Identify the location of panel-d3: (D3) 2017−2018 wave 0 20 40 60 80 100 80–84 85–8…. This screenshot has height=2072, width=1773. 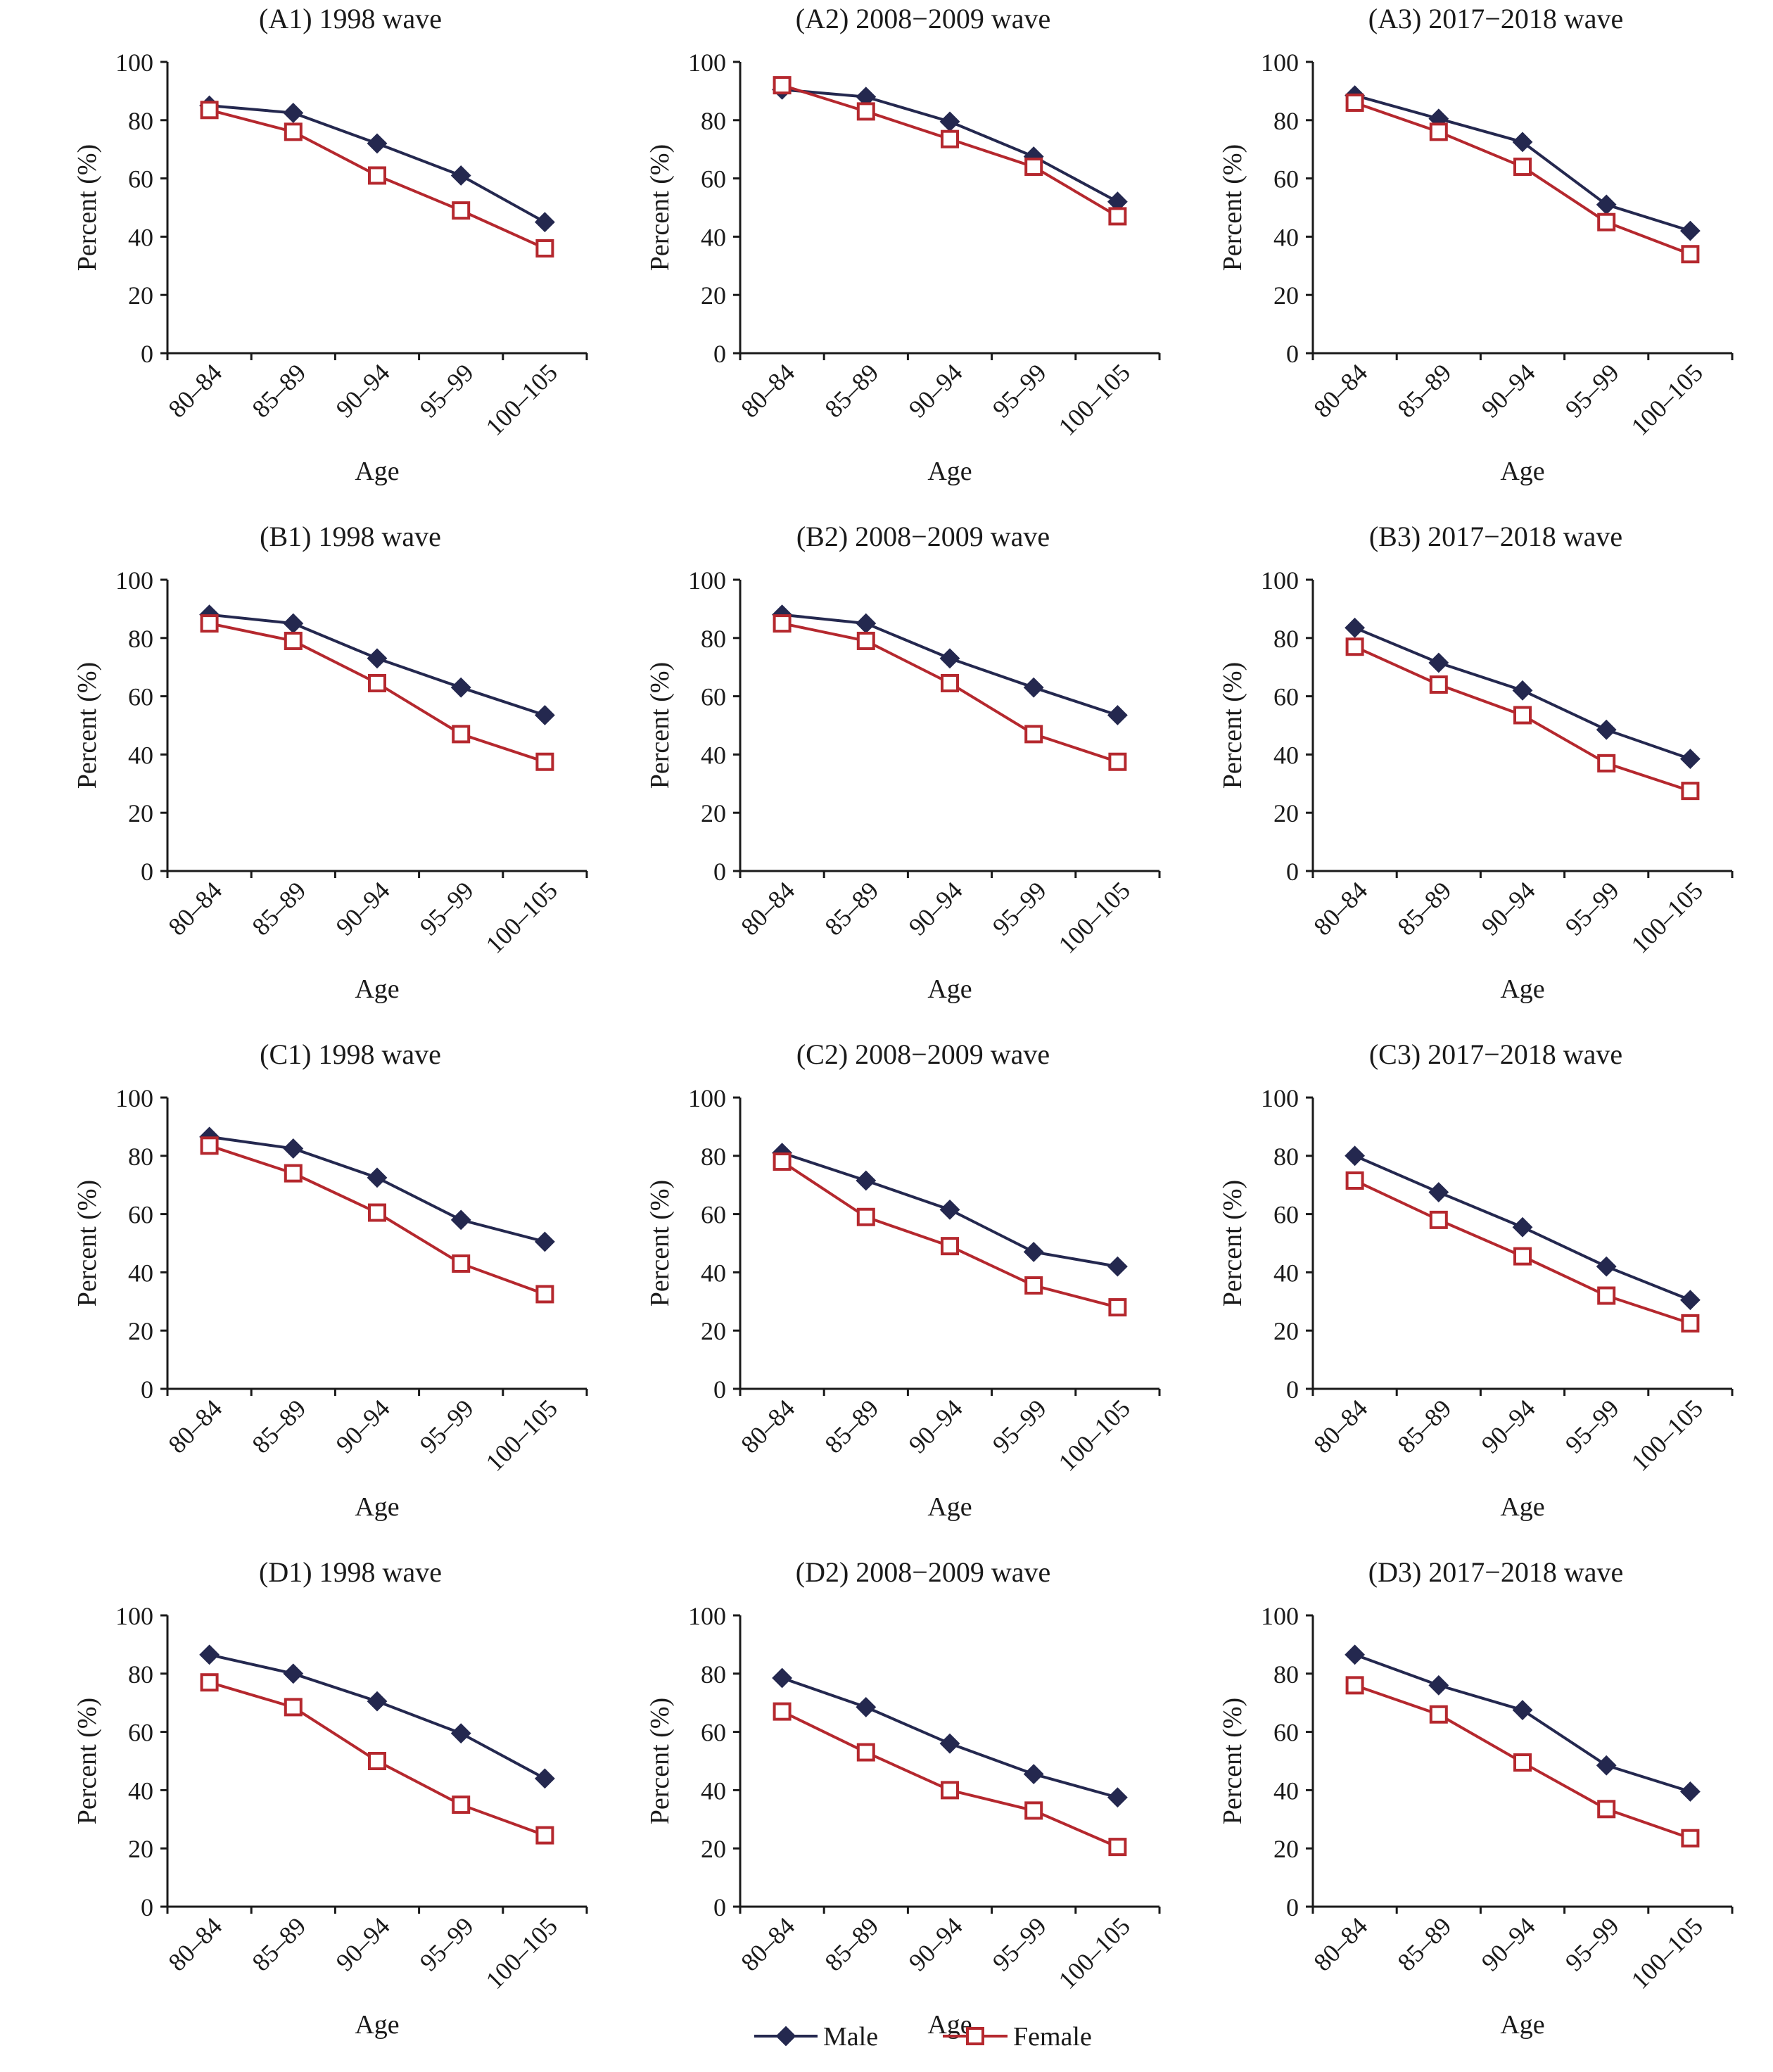
(1476, 1798).